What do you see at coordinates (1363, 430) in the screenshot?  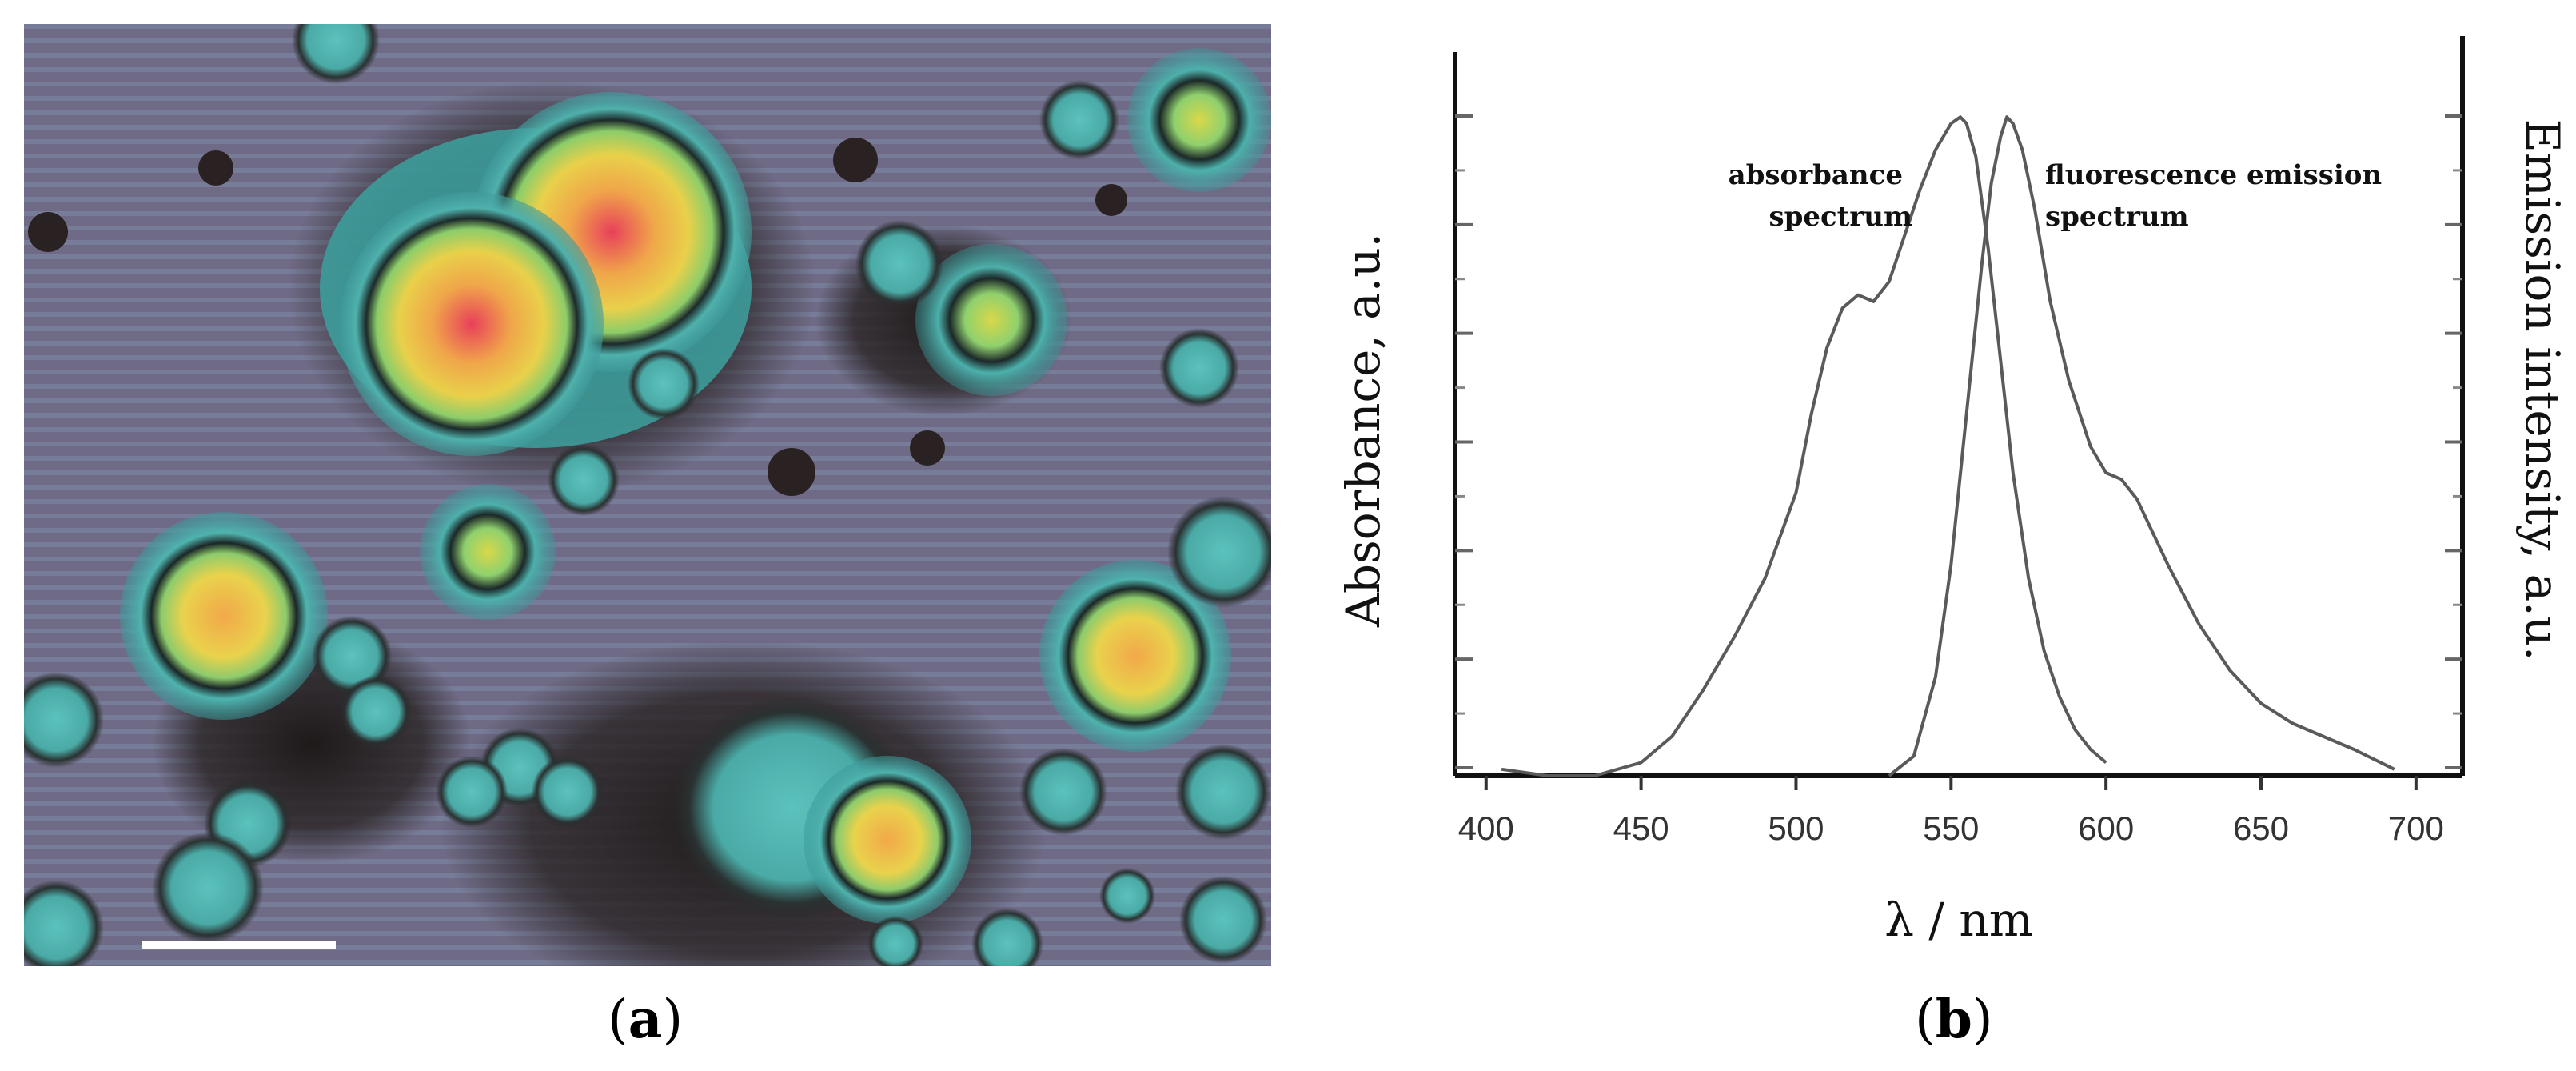 I see `y-axis-title-left: Absorbance, a.u.` at bounding box center [1363, 430].